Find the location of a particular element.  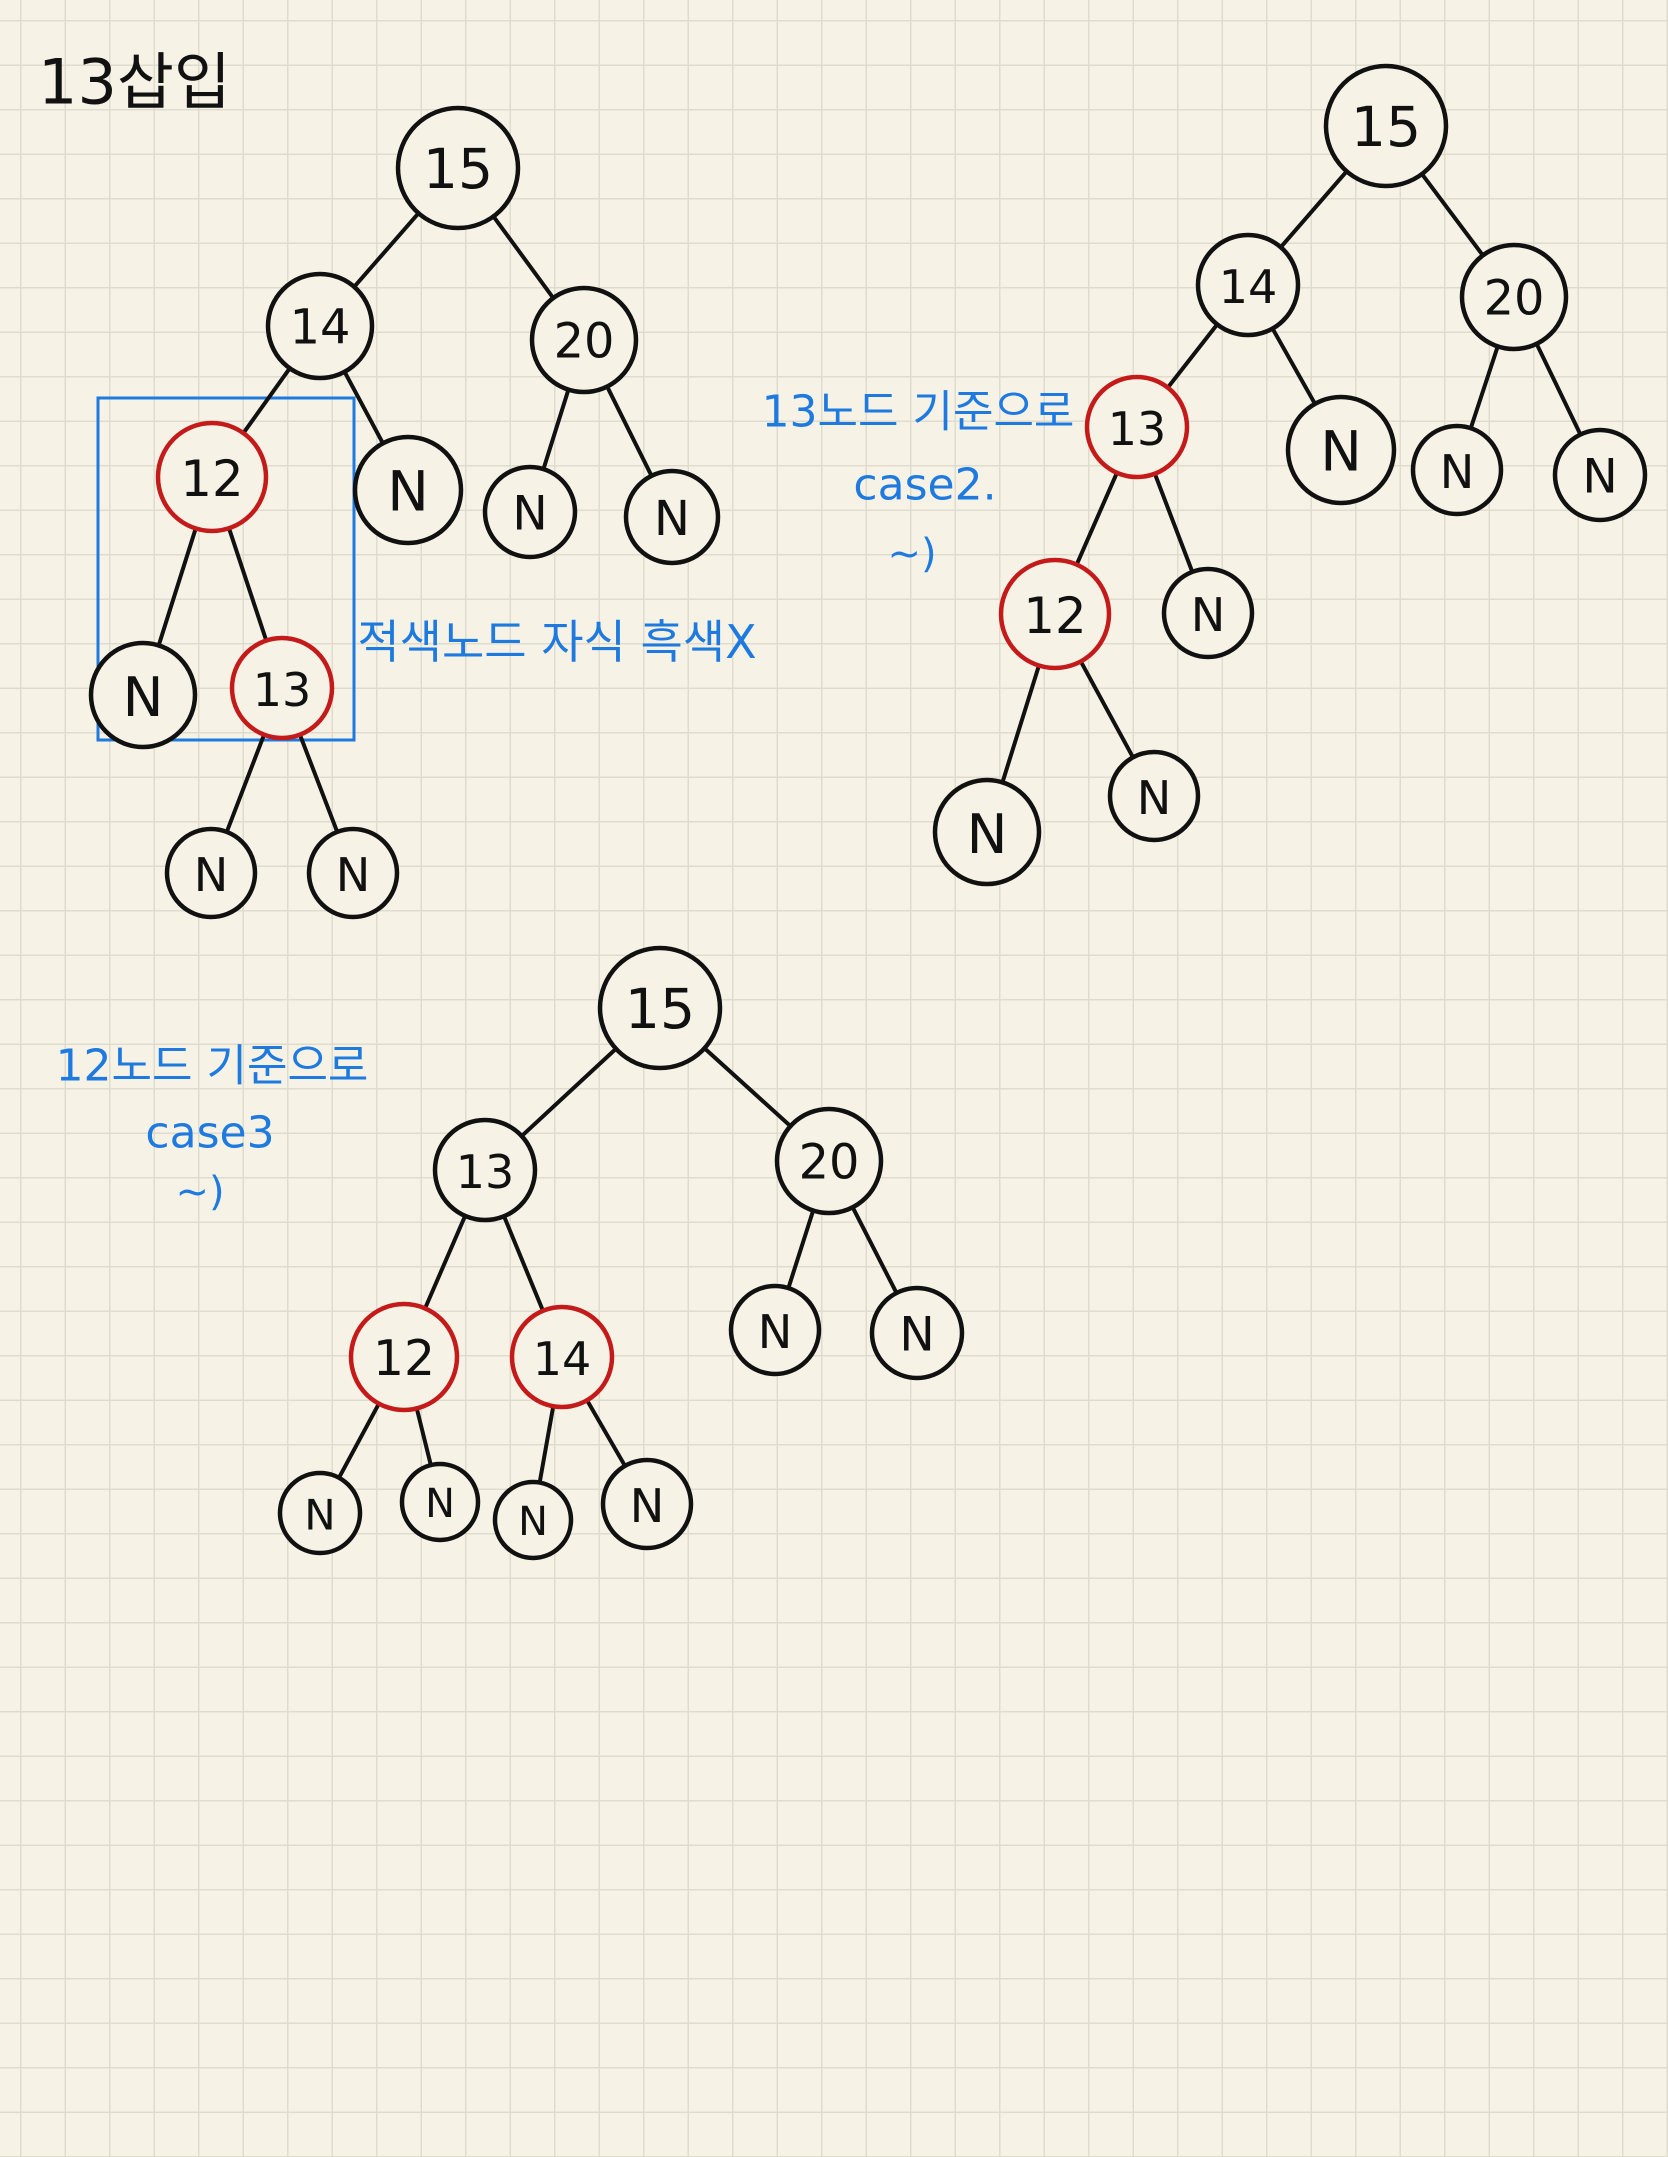

tree-step1-edges is located at coordinates (405, 522).